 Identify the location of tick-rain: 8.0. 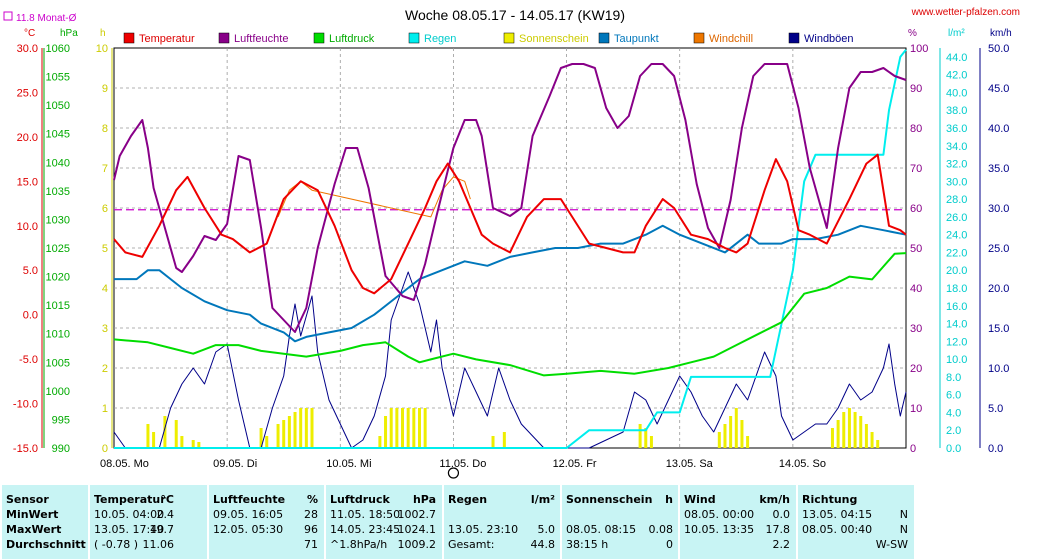
(953, 378).